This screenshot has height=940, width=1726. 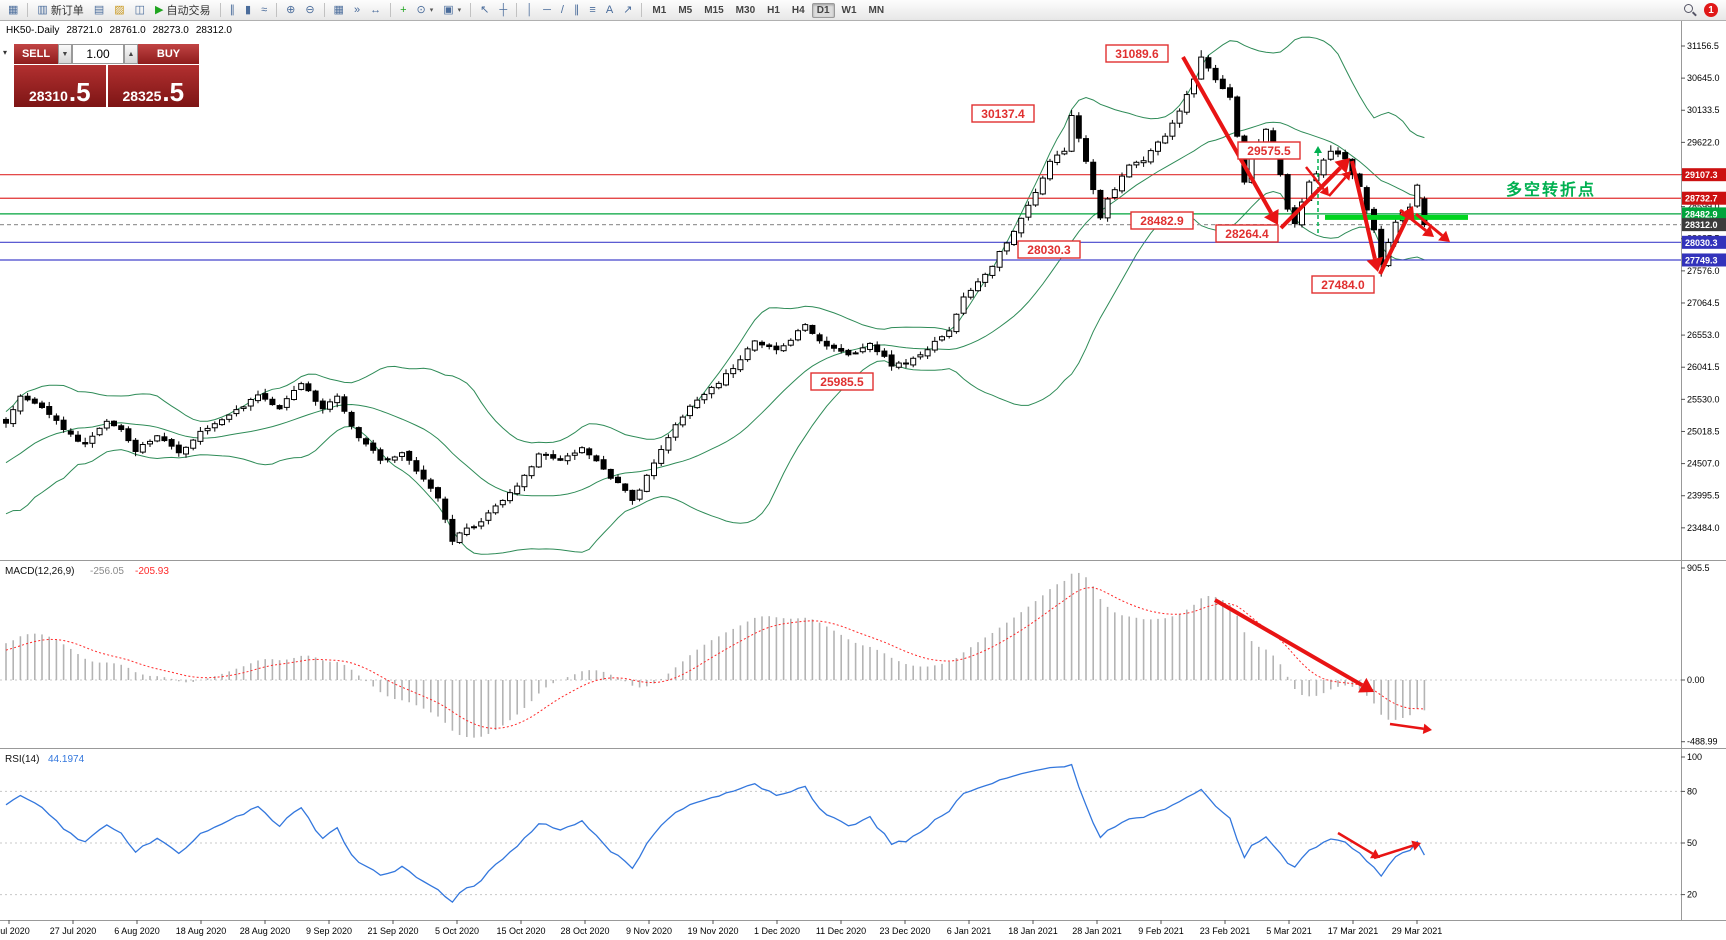 What do you see at coordinates (1703, 271) in the screenshot?
I see `price-tick-label: 27576.0` at bounding box center [1703, 271].